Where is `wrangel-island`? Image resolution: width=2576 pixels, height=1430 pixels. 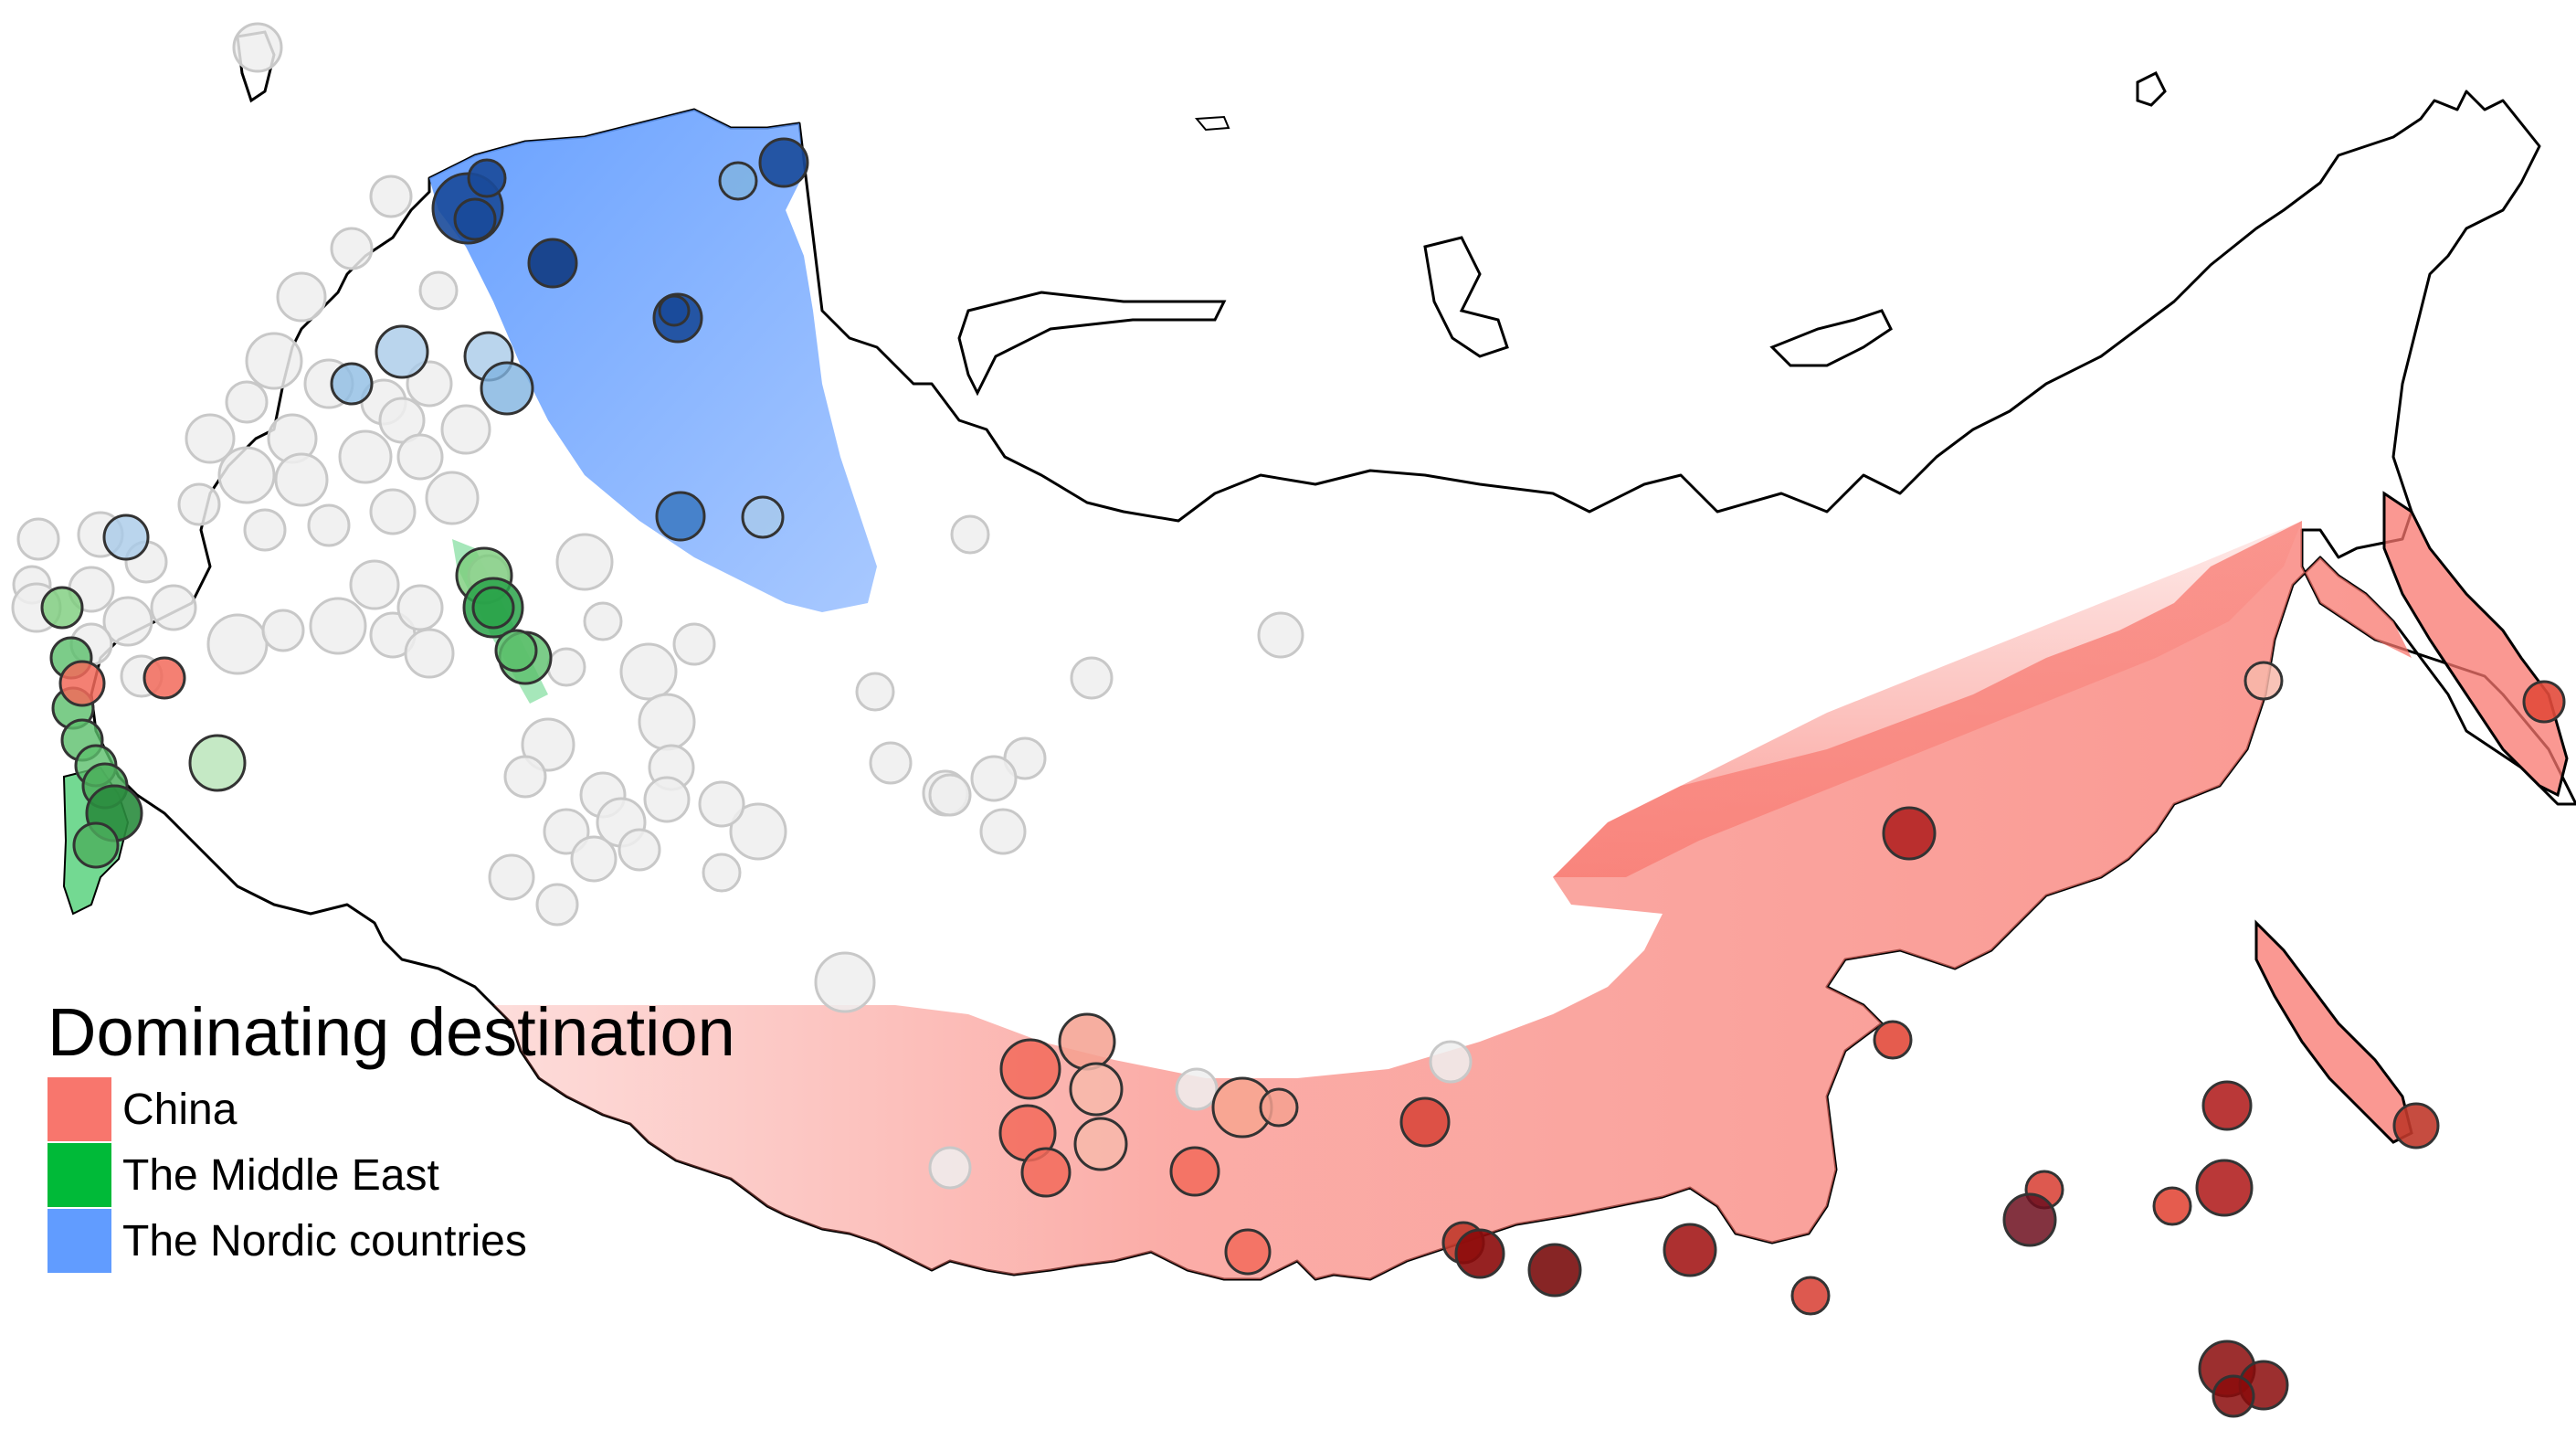
wrangel-island is located at coordinates (2151, 88).